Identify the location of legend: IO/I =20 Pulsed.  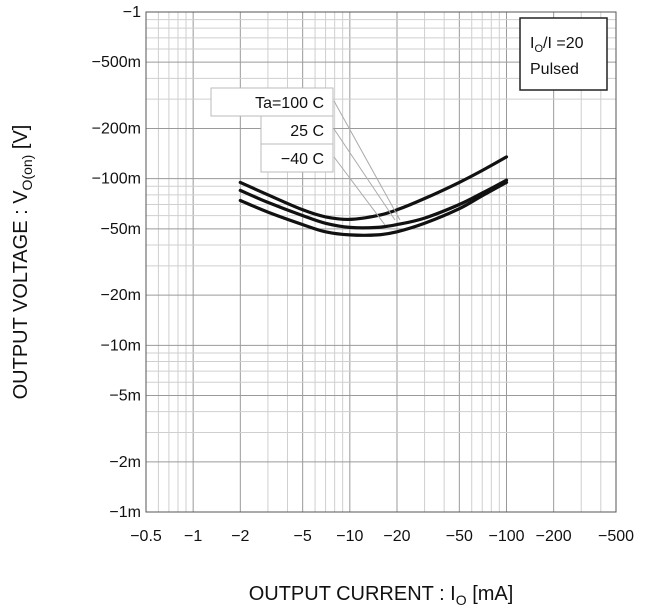
(563, 54).